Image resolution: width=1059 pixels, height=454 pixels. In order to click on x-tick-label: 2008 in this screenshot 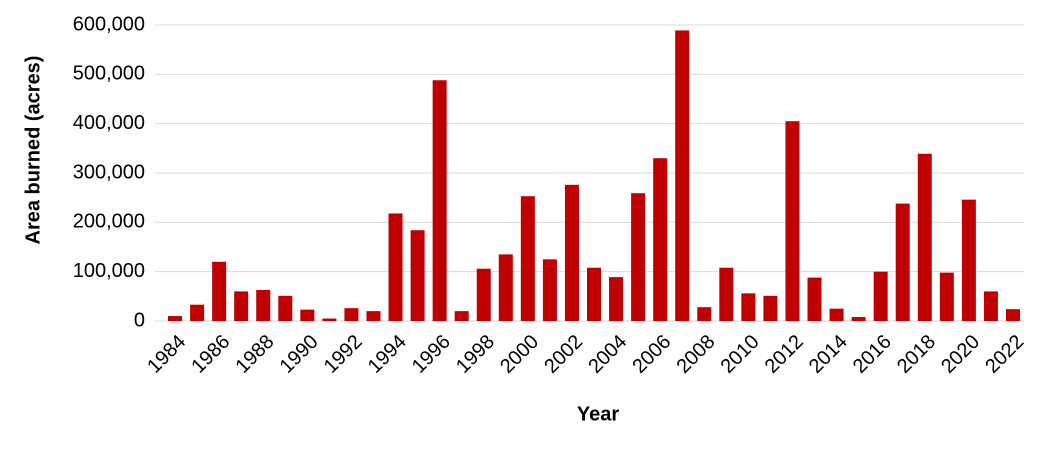, I will do `click(696, 354)`.